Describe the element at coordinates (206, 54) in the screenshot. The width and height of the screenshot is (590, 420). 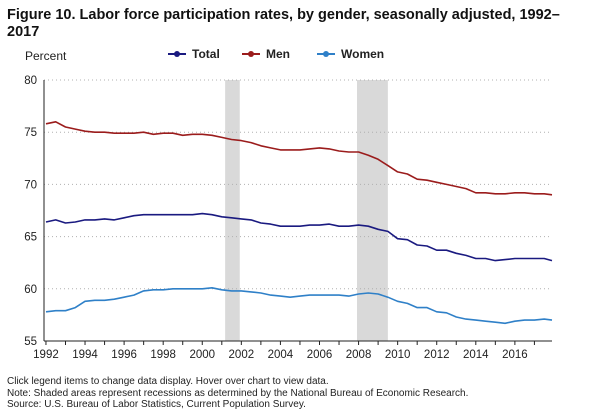
I see `legend-label-total: Total` at that location.